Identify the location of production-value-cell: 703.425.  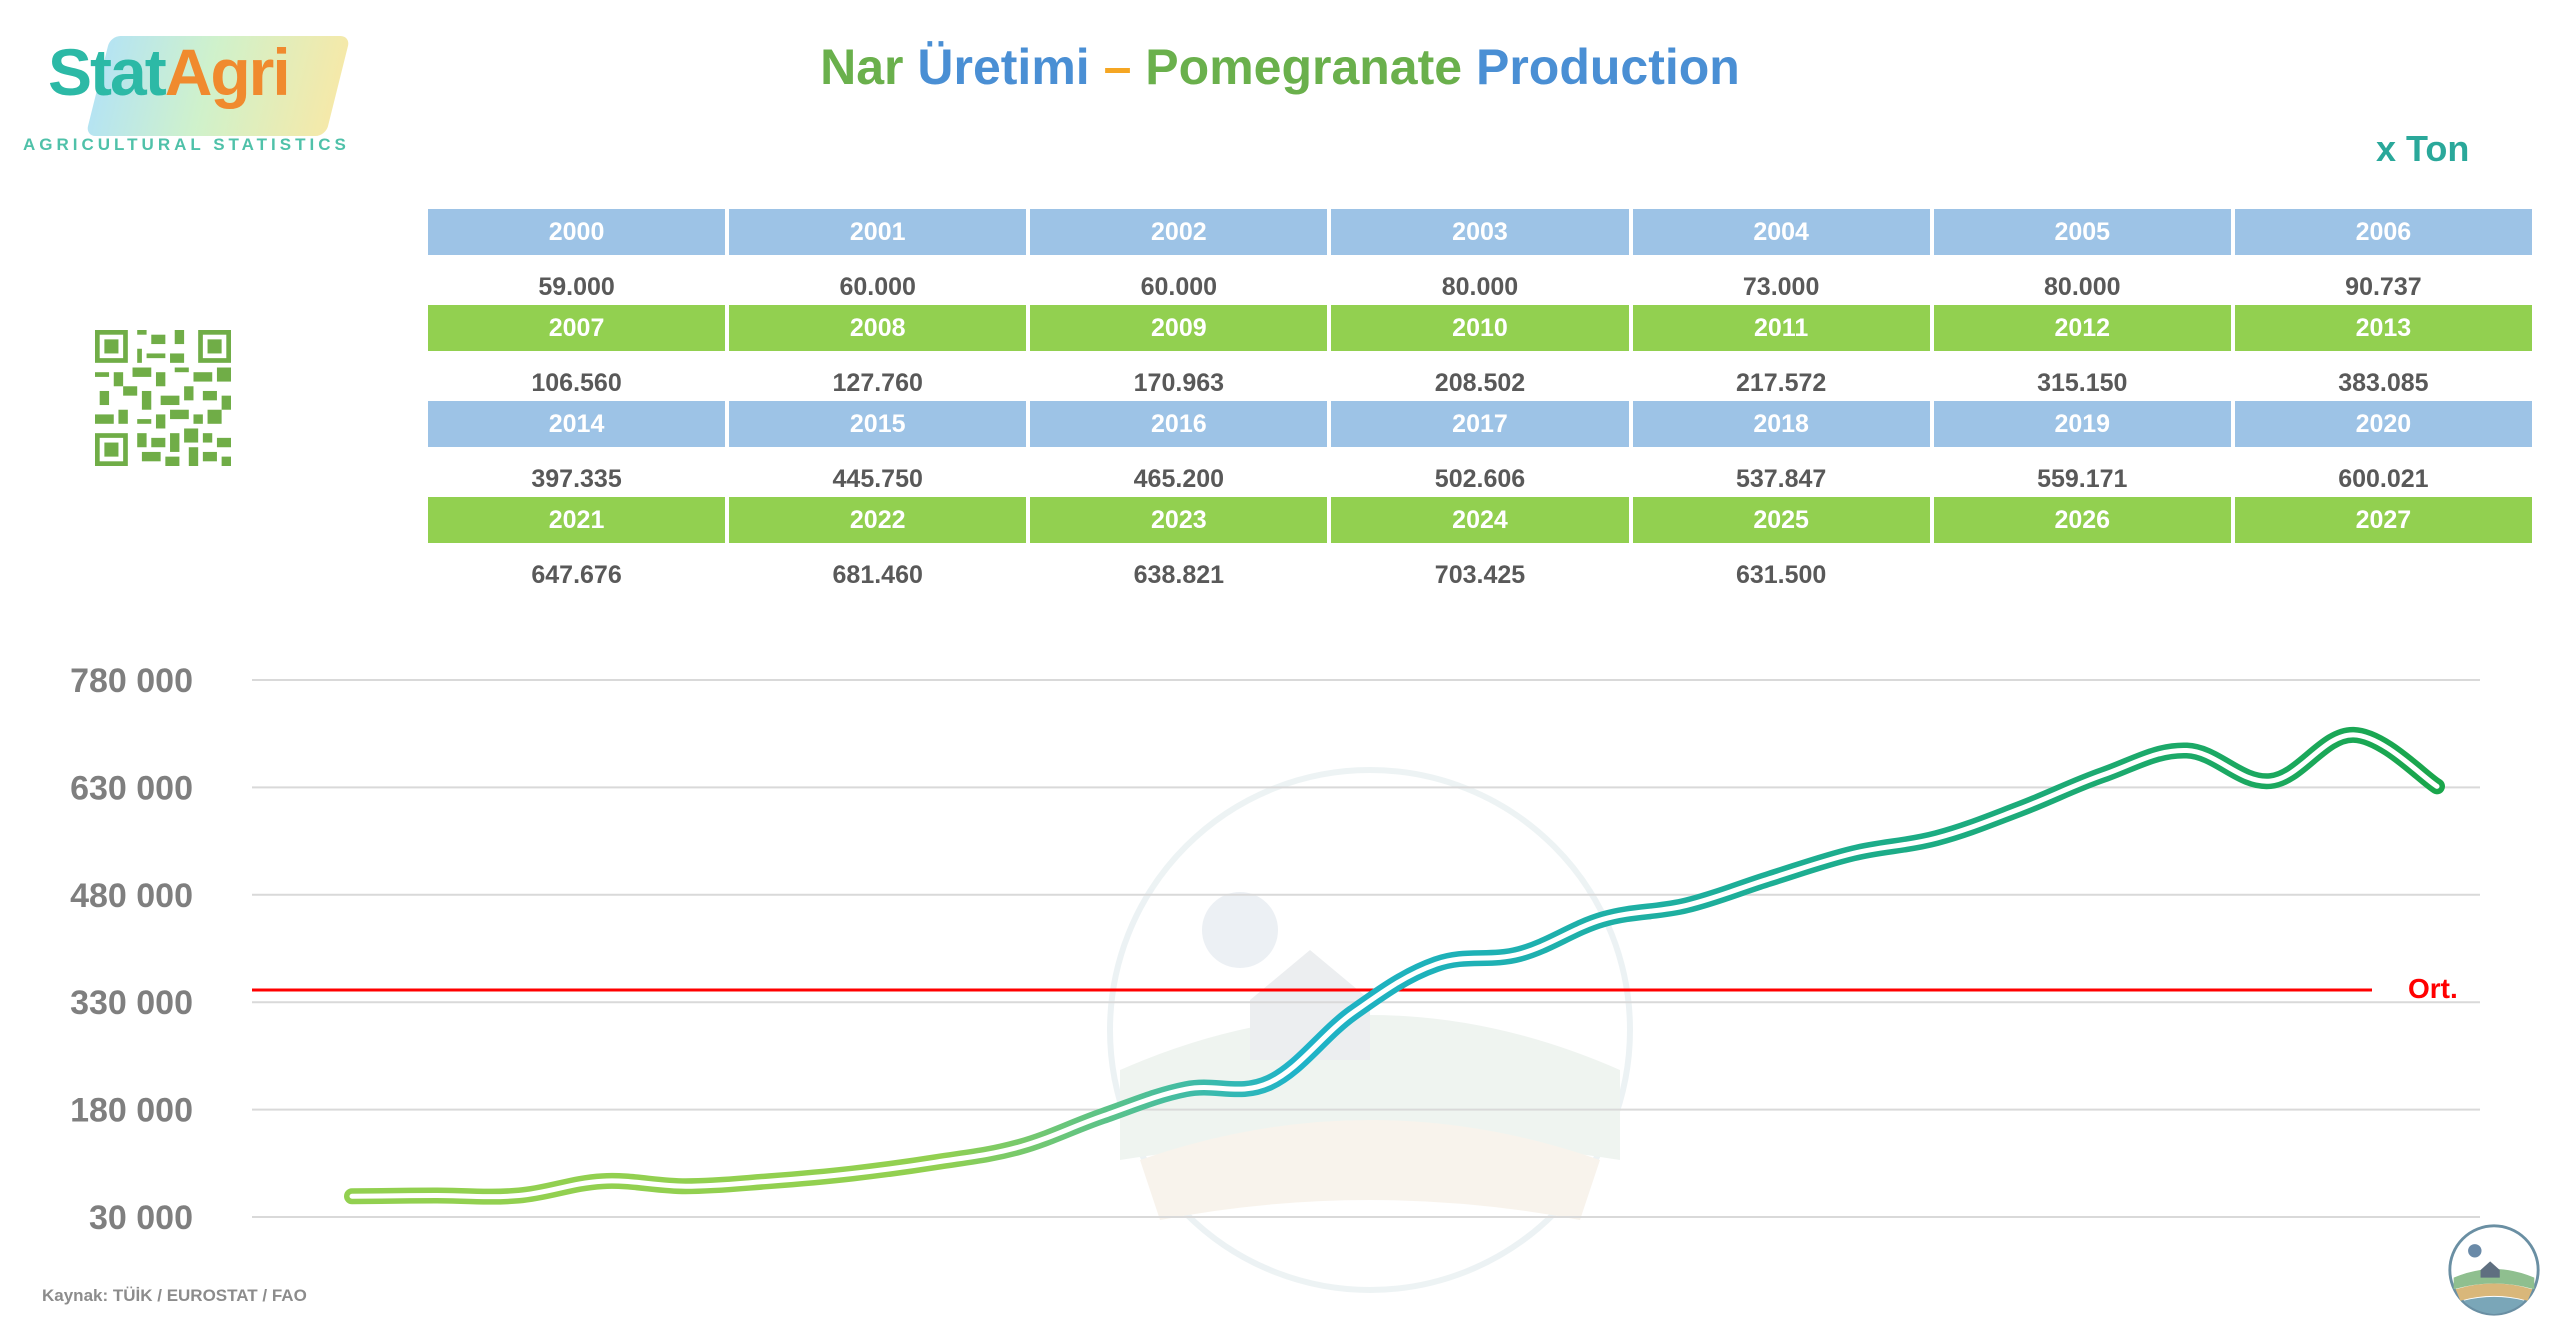
(1480, 574).